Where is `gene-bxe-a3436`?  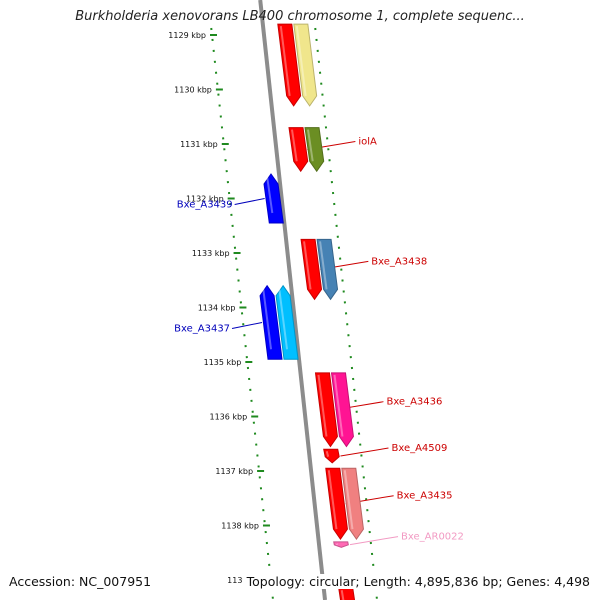 gene-bxe-a3436 is located at coordinates (326, 410).